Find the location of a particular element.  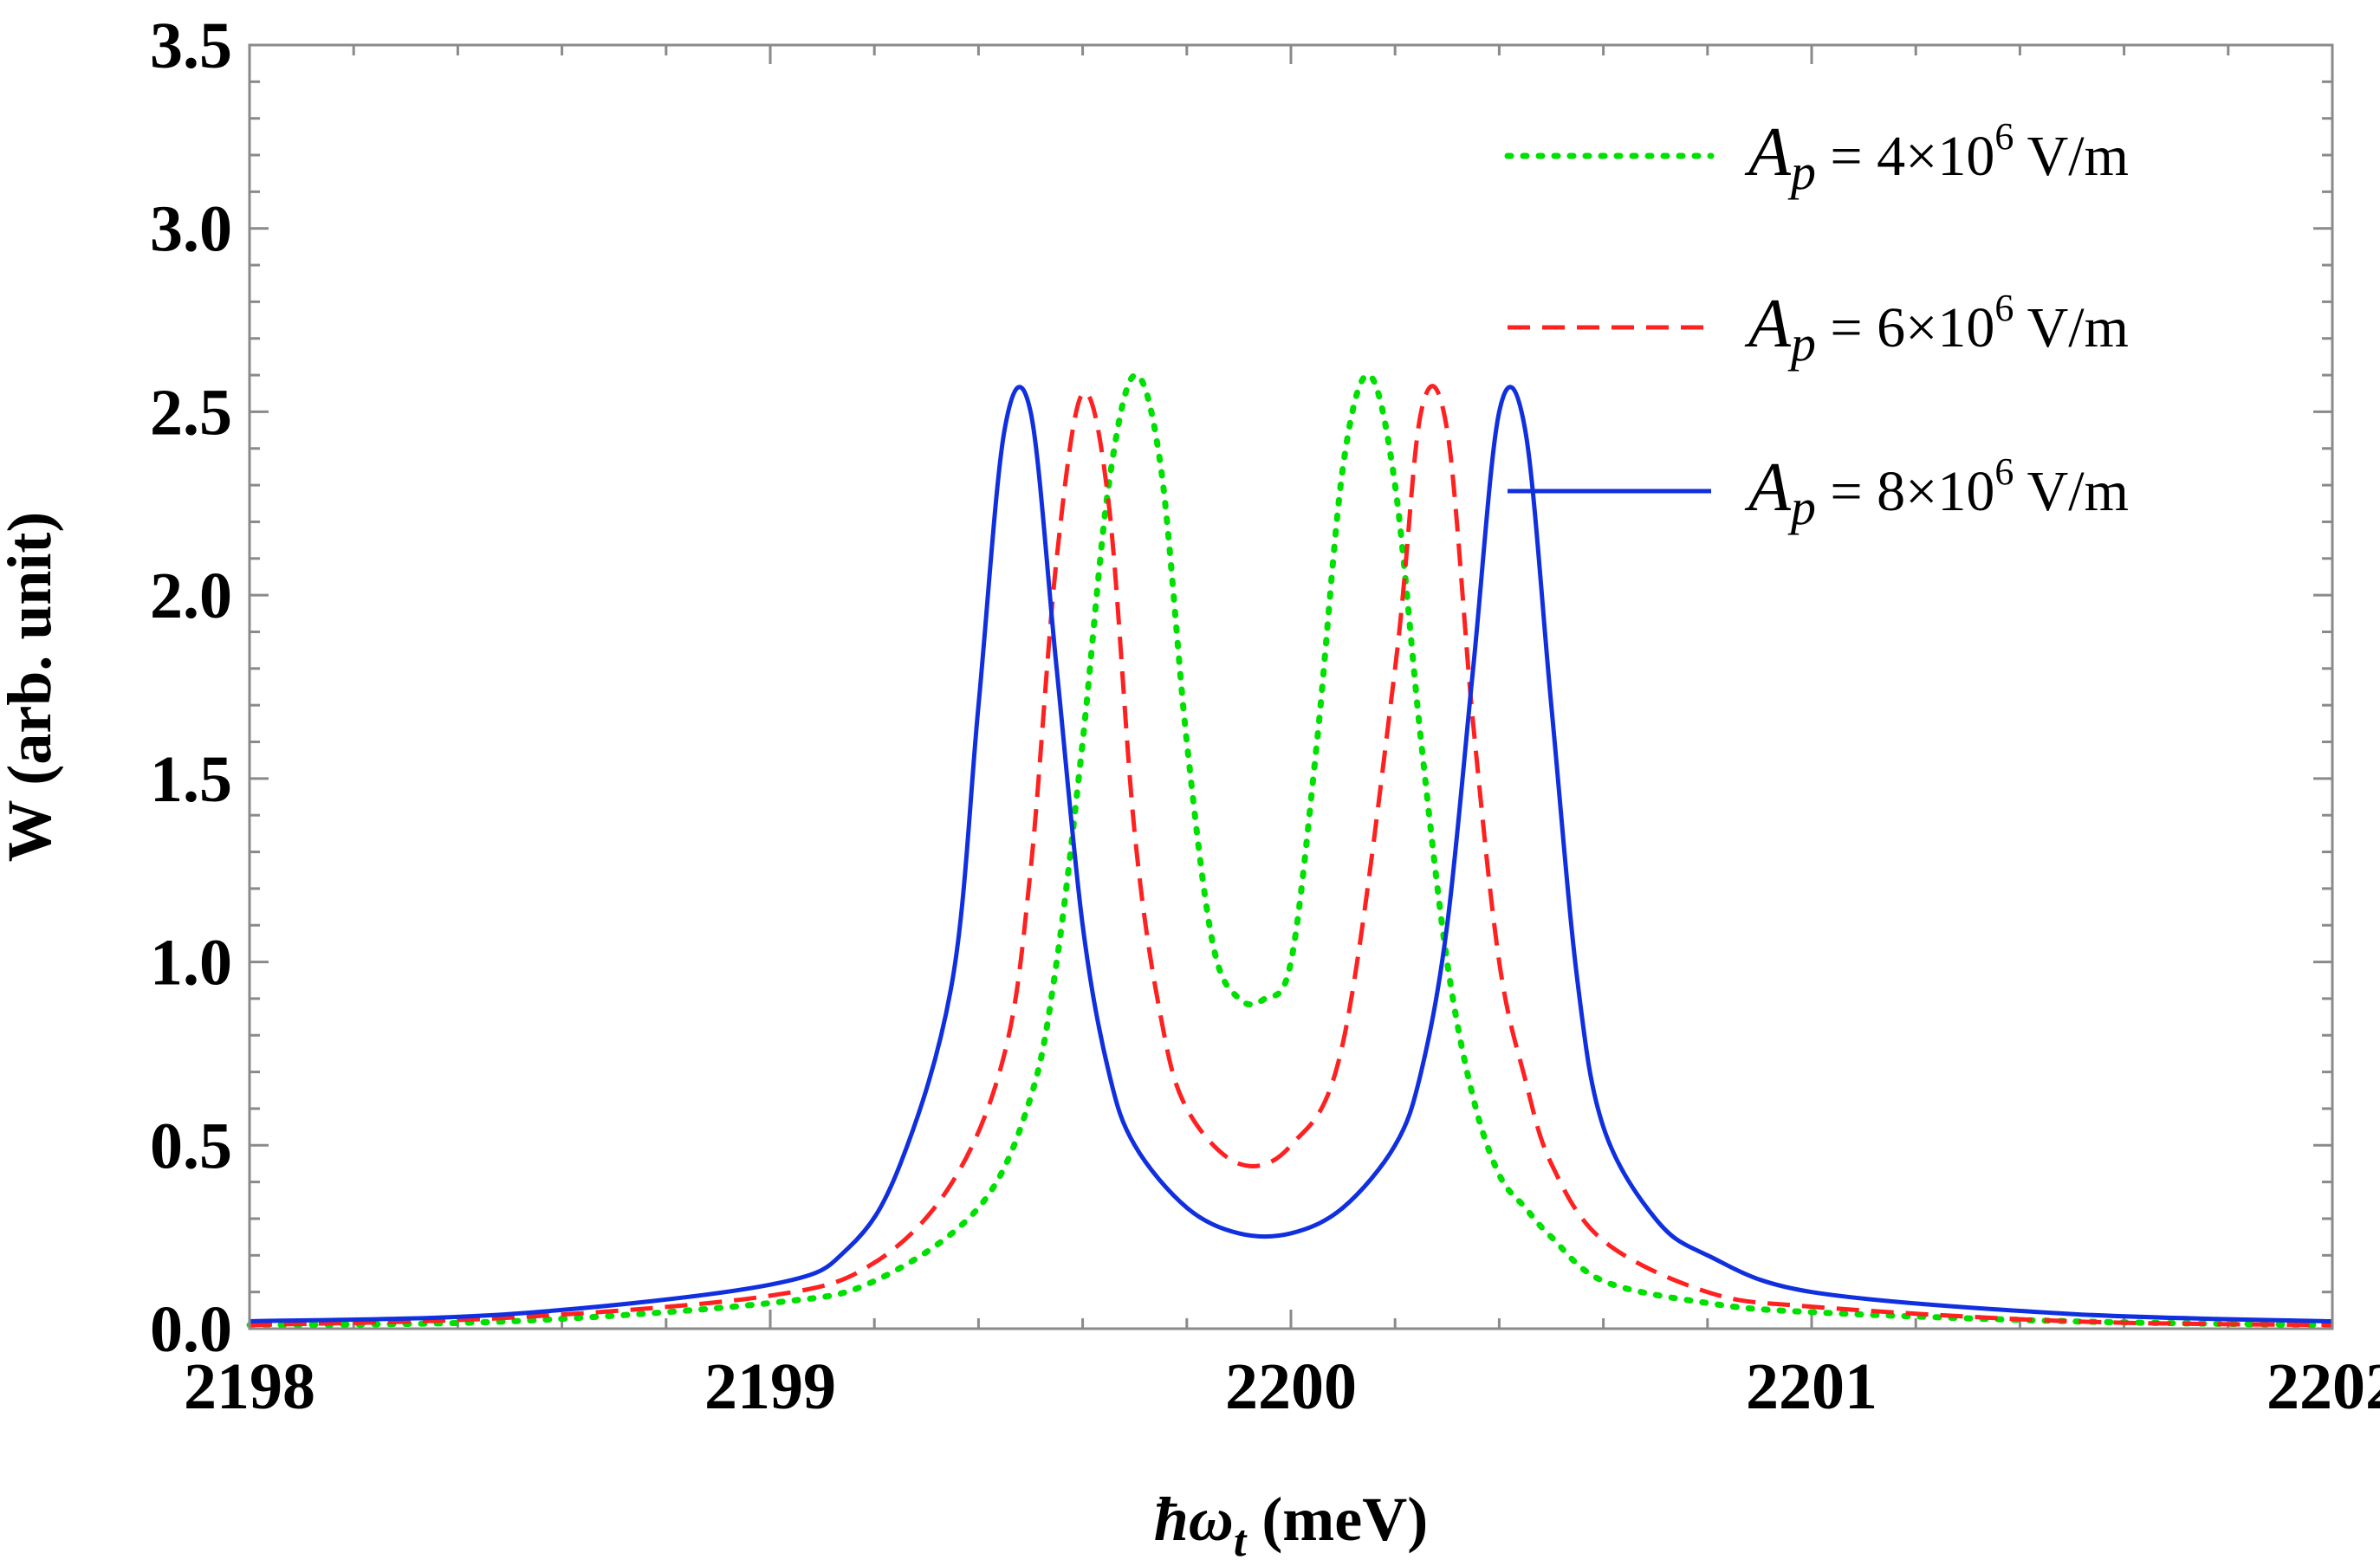

legend-label-3: Ap = 8×106 V/m is located at coordinates (1936, 492).